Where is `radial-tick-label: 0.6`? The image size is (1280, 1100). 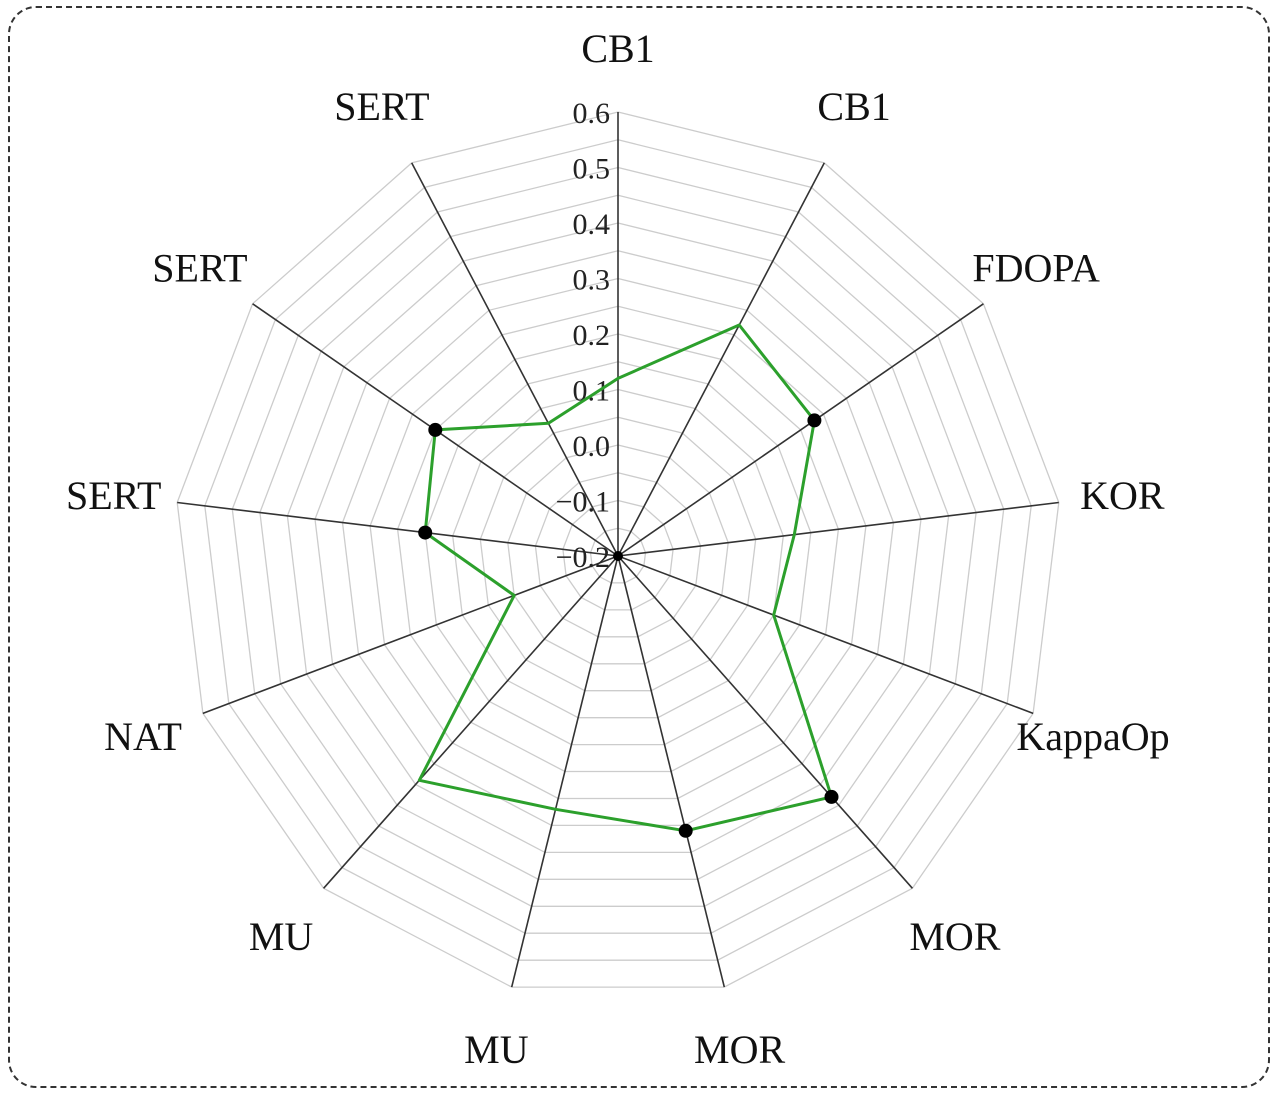
radial-tick-label: 0.6 is located at coordinates (592, 113).